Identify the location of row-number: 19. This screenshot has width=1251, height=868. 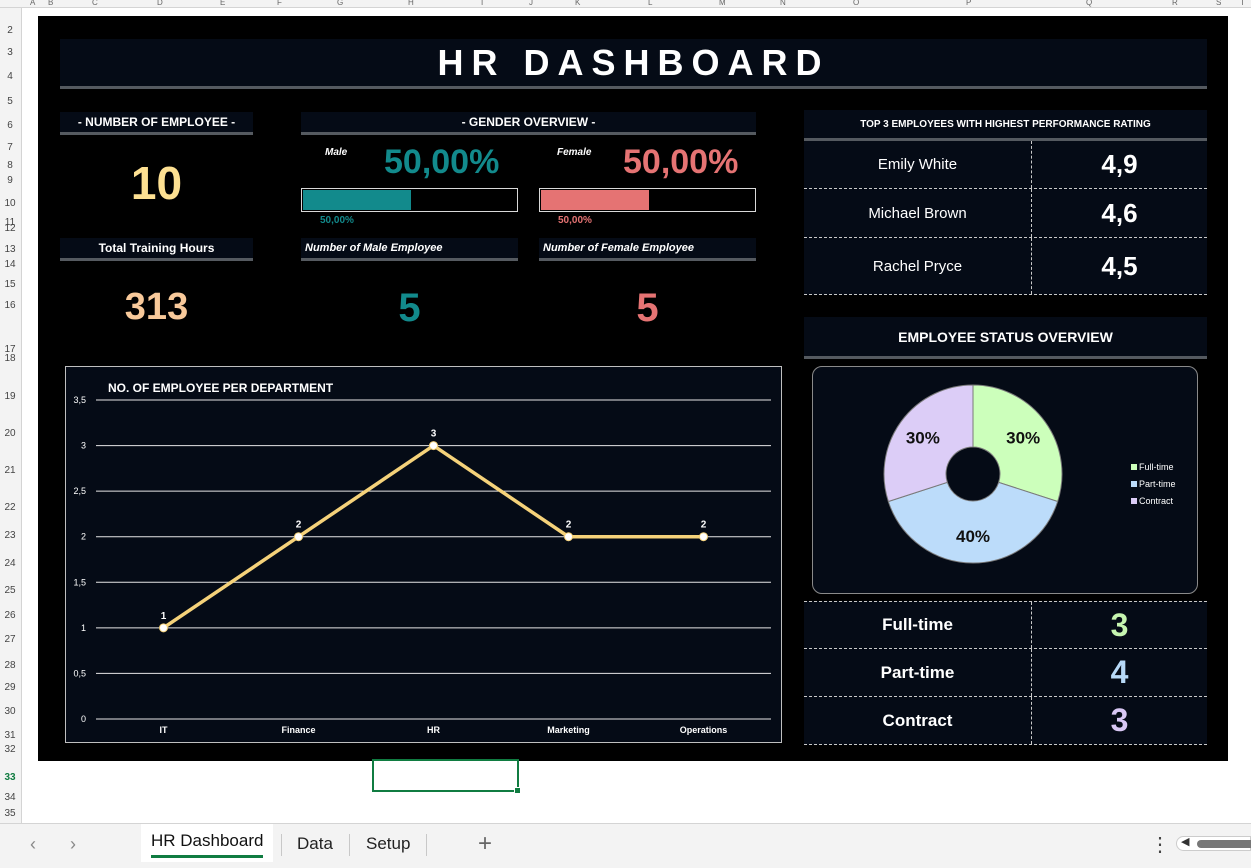
(10, 396).